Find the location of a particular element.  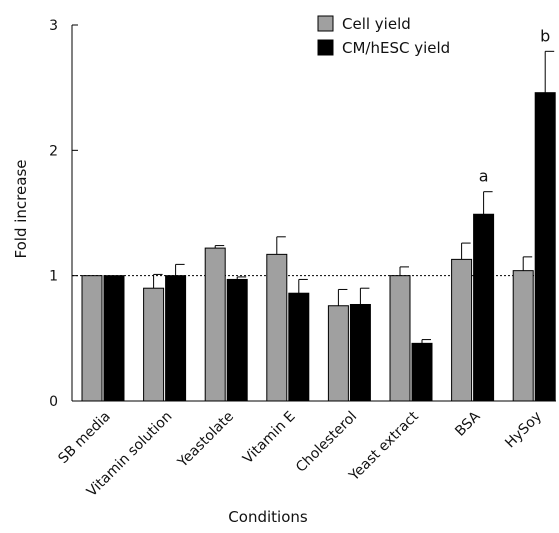

legend: Cell yield CM/hESC yield is located at coordinates (383, 36).